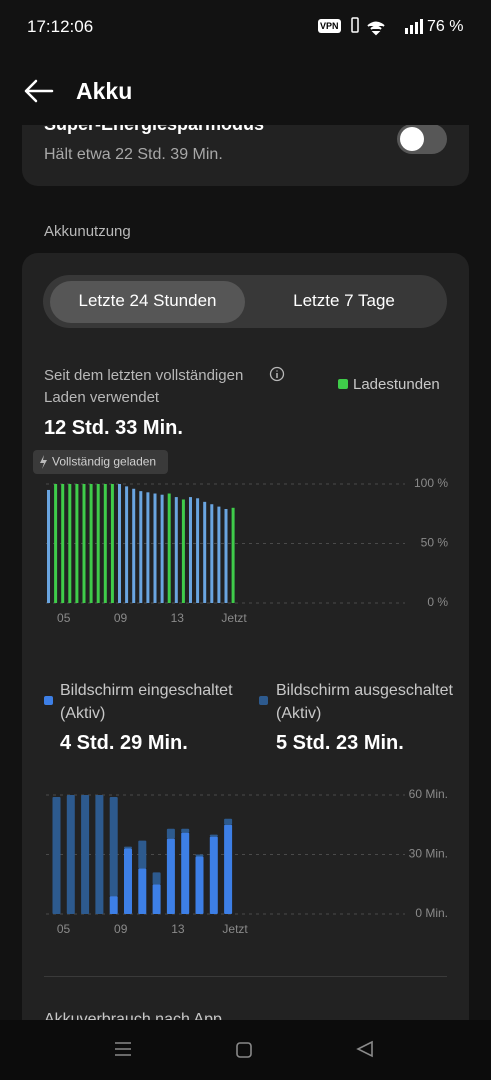 This screenshot has width=491, height=1080. What do you see at coordinates (245, 976) in the screenshot?
I see `divider` at bounding box center [245, 976].